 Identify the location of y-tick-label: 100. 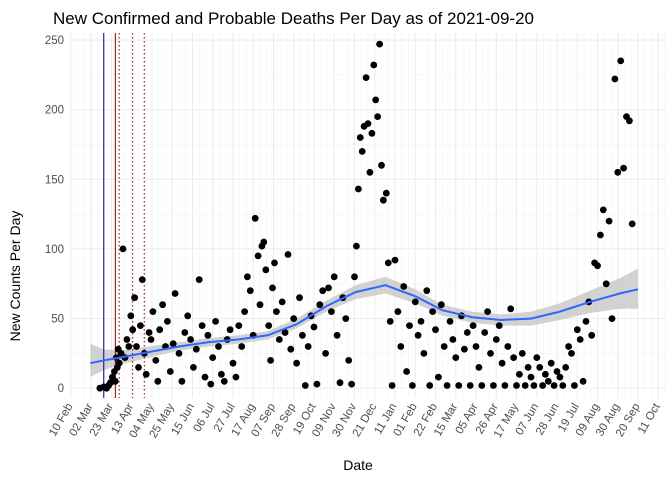
(54, 250).